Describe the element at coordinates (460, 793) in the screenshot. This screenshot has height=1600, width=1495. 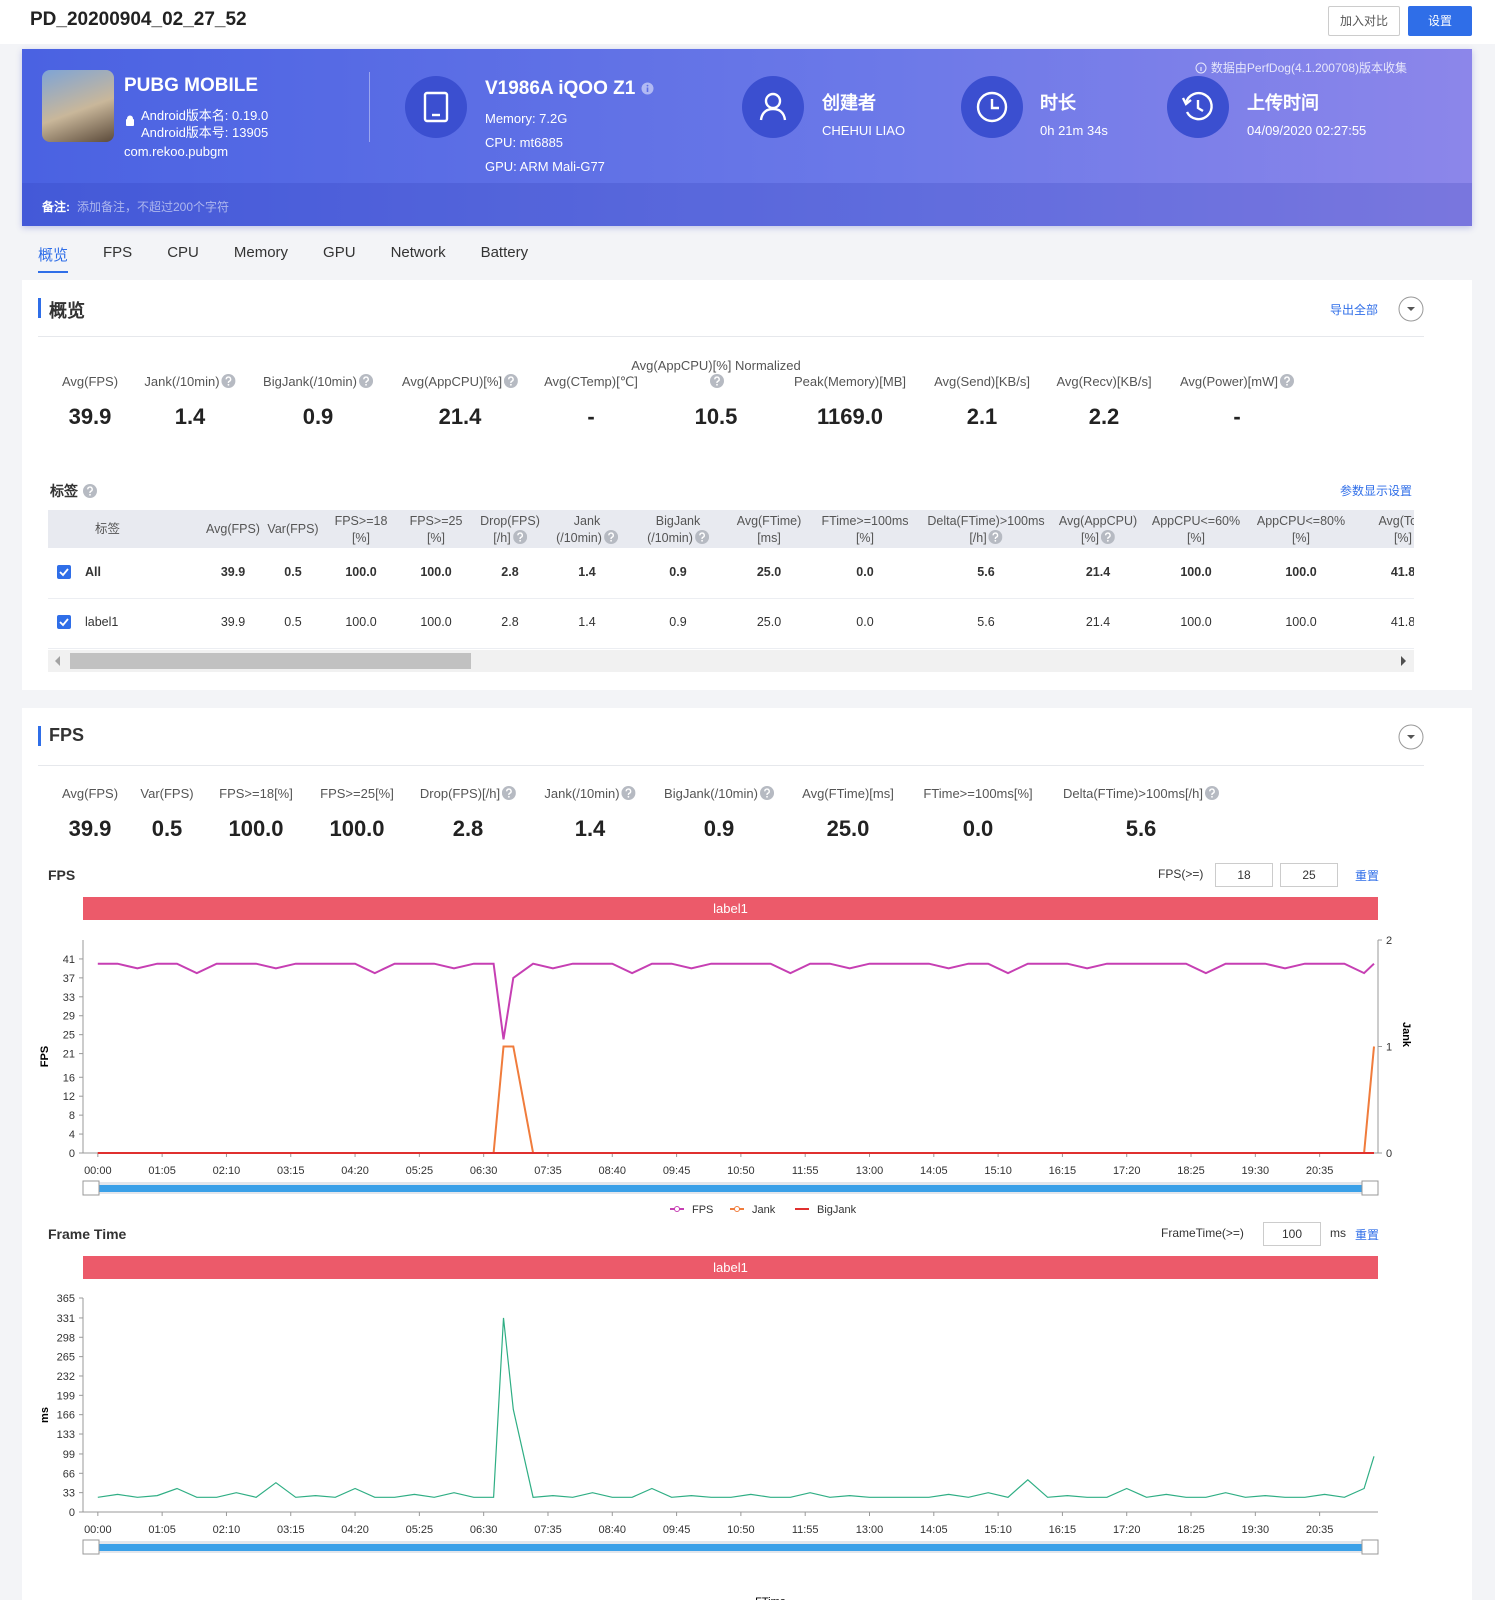
I see `metric-label-text: Drop(FPS)[/h]` at that location.